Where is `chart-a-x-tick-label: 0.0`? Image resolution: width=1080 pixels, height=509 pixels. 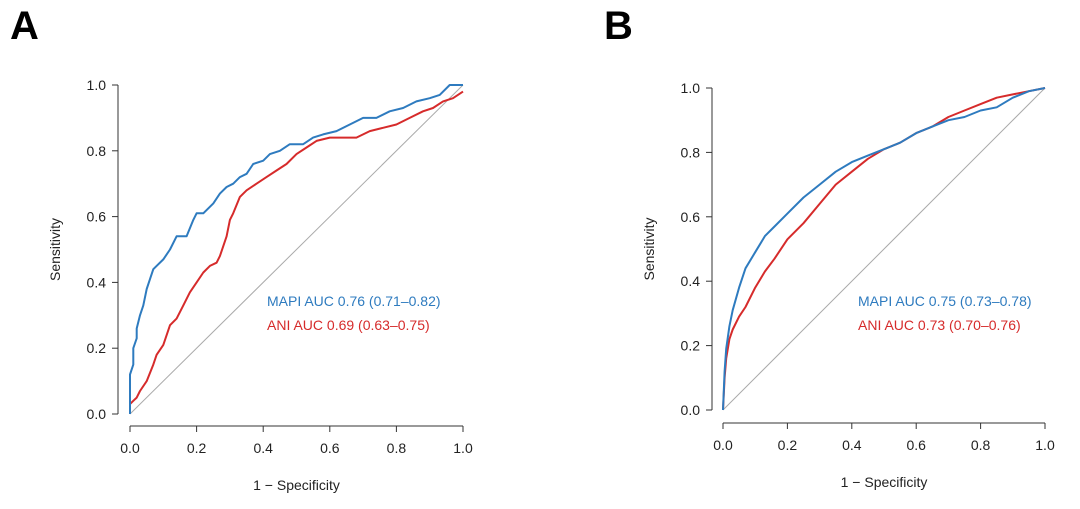 chart-a-x-tick-label: 0.0 is located at coordinates (130, 448).